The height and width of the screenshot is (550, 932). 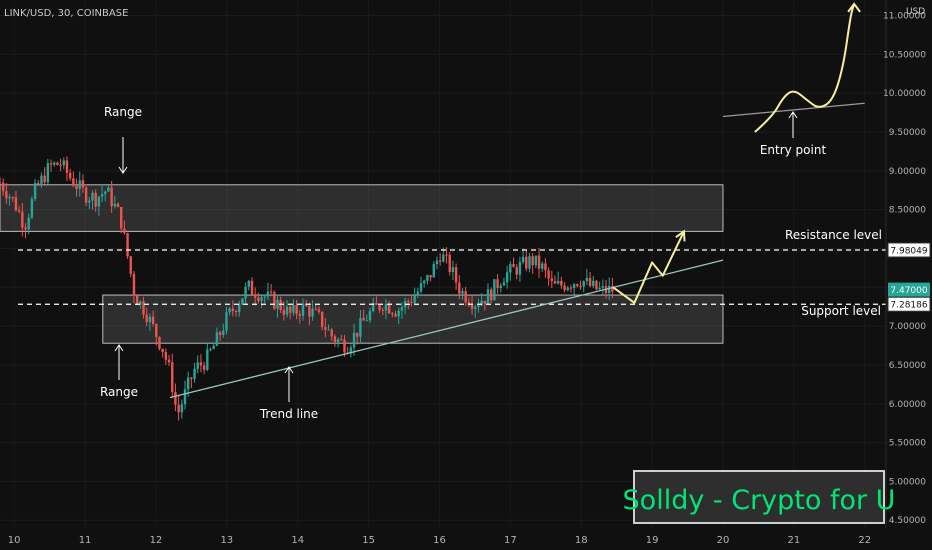 I want to click on symbol-title: LINK/USD, 30, COINBASE, so click(x=66, y=13).